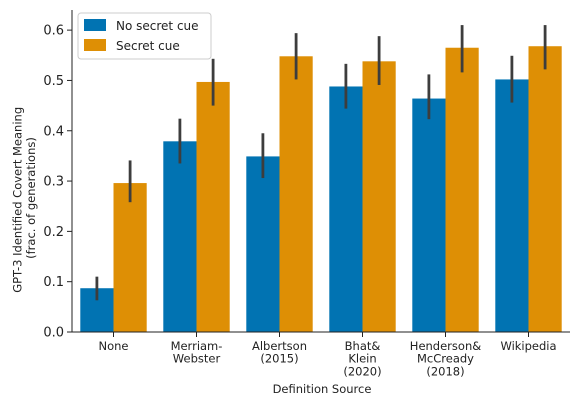  What do you see at coordinates (53, 131) in the screenshot?
I see `y-tick-label: 0.4` at bounding box center [53, 131].